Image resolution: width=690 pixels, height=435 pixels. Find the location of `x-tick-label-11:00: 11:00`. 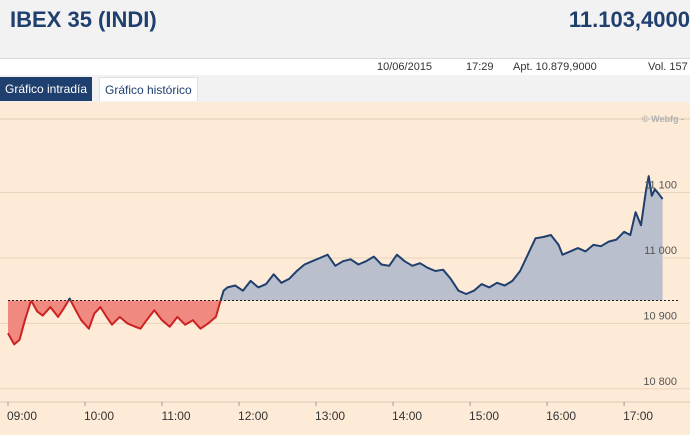

x-tick-label-11:00: 11:00 is located at coordinates (175, 416).